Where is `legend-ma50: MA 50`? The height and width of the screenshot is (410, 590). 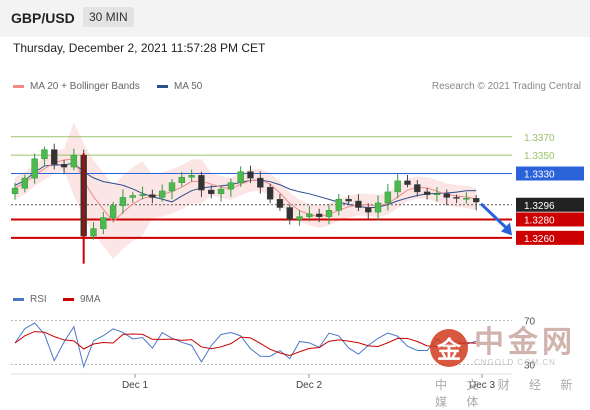
legend-ma50: MA 50 is located at coordinates (179, 86).